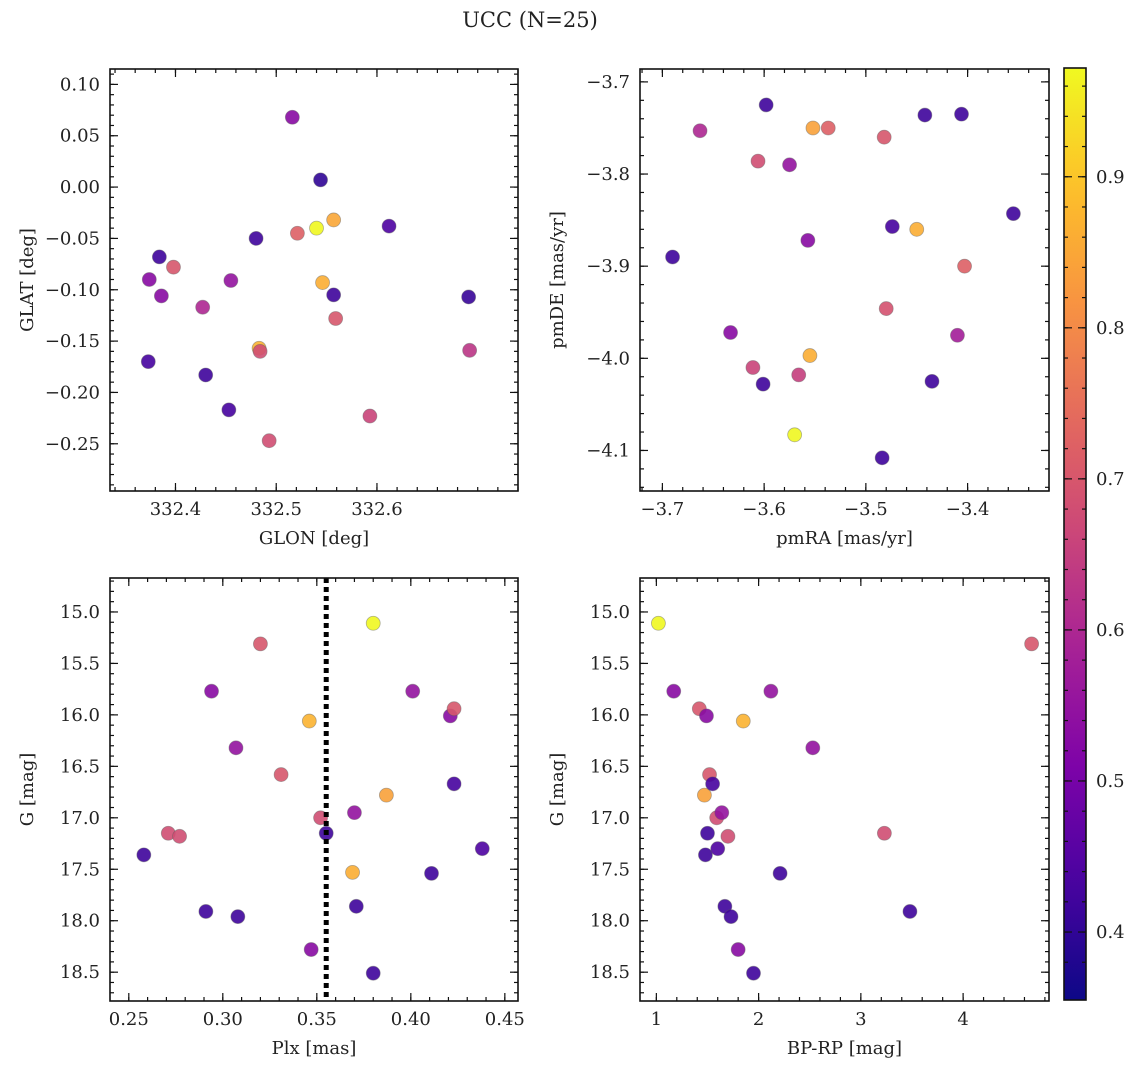  I want to click on x-tick-label: −3.5, so click(866, 509).